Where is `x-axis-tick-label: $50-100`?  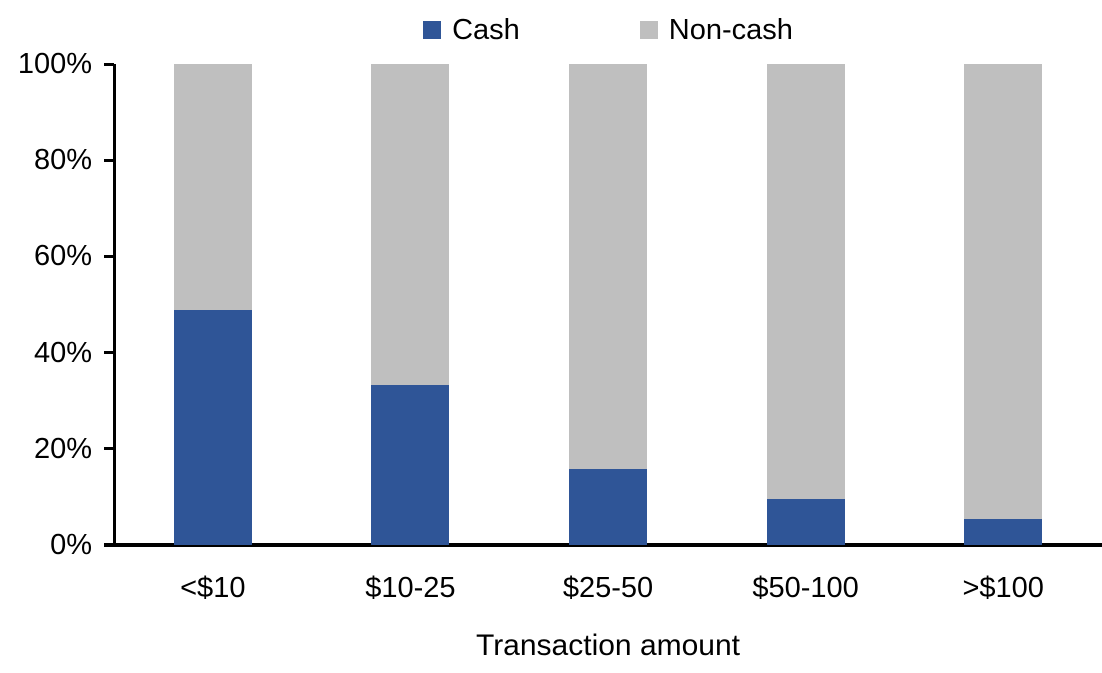 x-axis-tick-label: $50-100 is located at coordinates (805, 588).